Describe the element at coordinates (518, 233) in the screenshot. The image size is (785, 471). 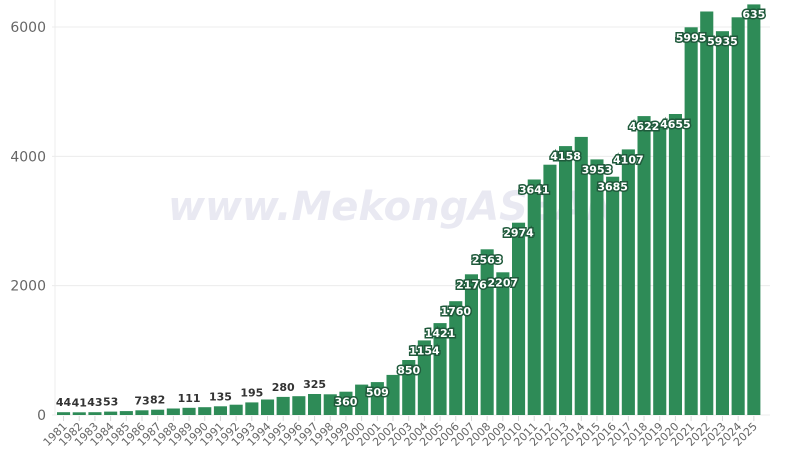
I see `data-label: 2974` at that location.